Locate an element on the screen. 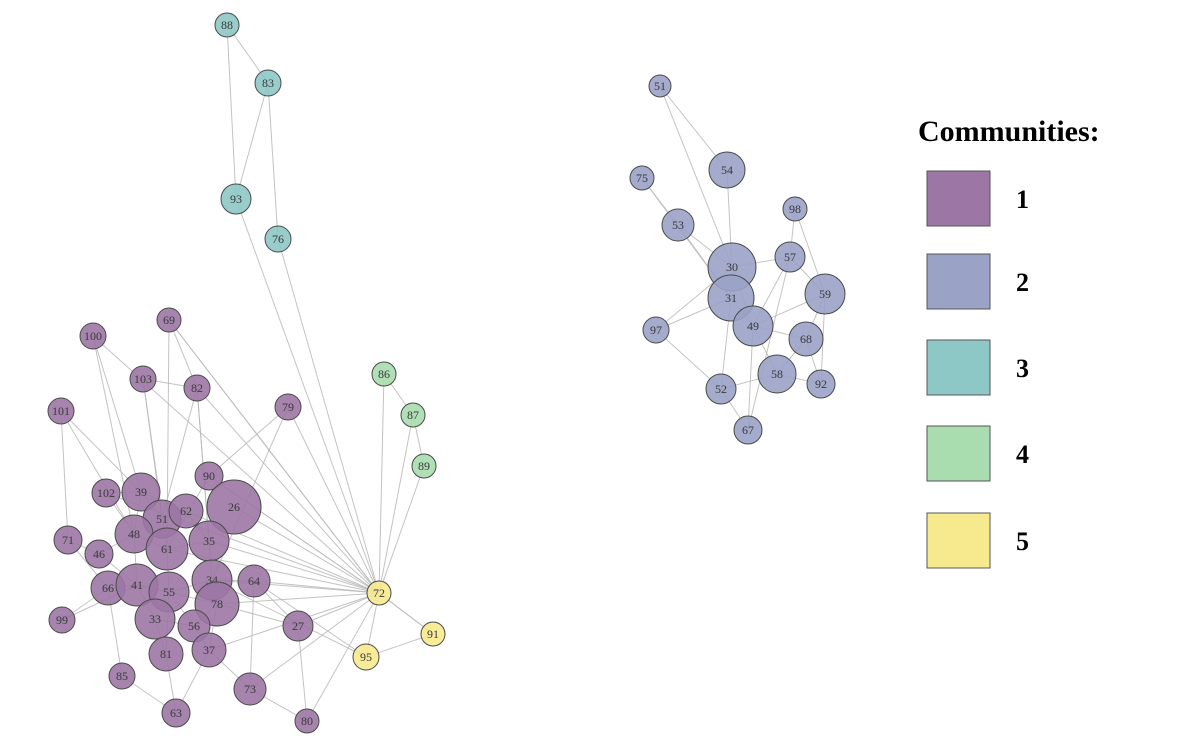  node-57: 57 is located at coordinates (790, 257).